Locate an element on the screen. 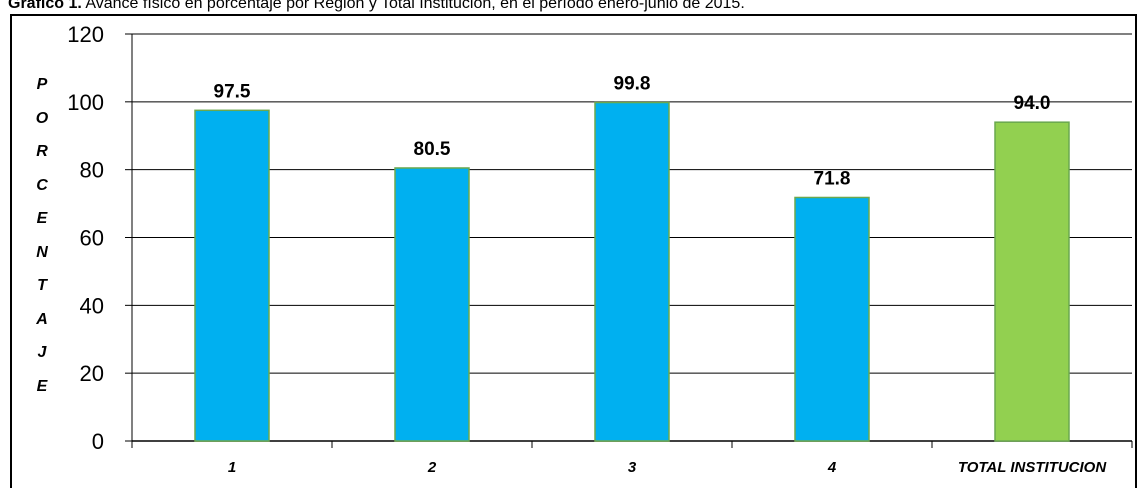 This screenshot has height=488, width=1142. data-label: 97.5 is located at coordinates (232, 91).